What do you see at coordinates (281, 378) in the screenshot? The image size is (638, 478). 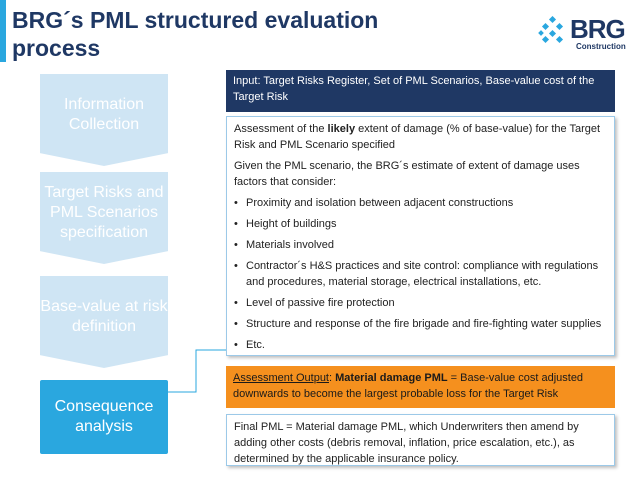 I see `output-label: Assessment Output` at bounding box center [281, 378].